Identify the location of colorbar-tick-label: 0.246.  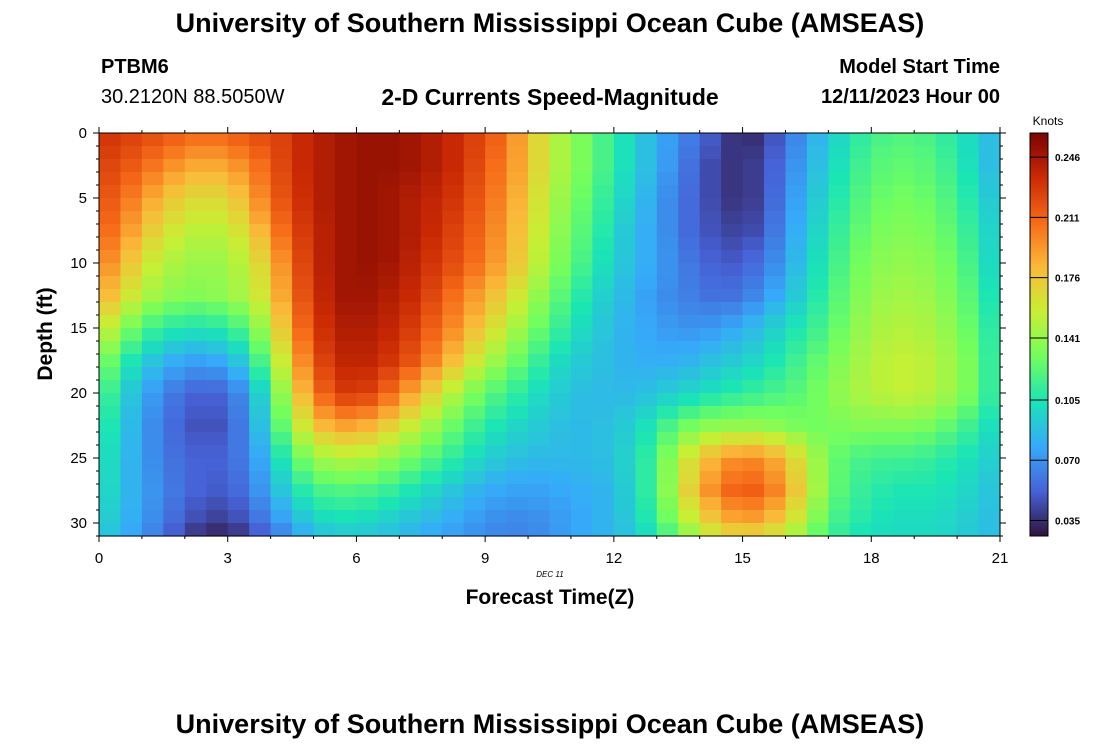
(1067, 158).